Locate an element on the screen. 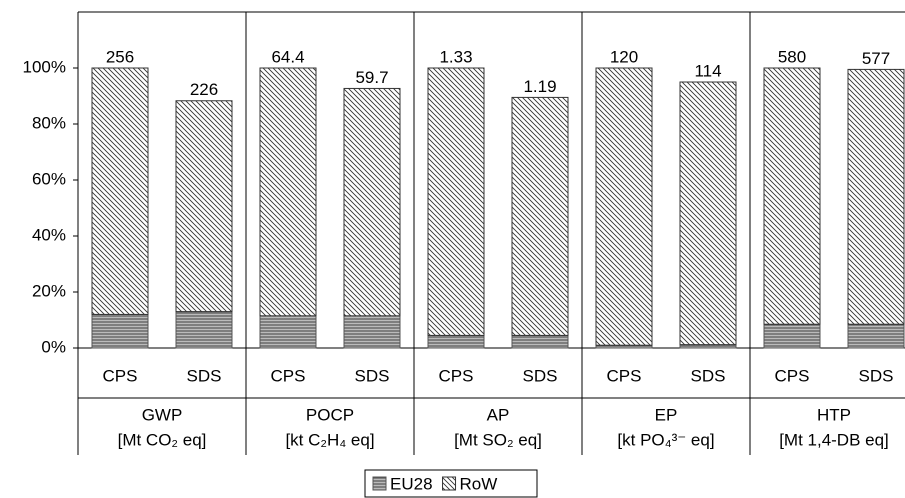 Image resolution: width=905 pixels, height=498 pixels. group-unit: [Mt 1,4-DB eq] is located at coordinates (834, 439).